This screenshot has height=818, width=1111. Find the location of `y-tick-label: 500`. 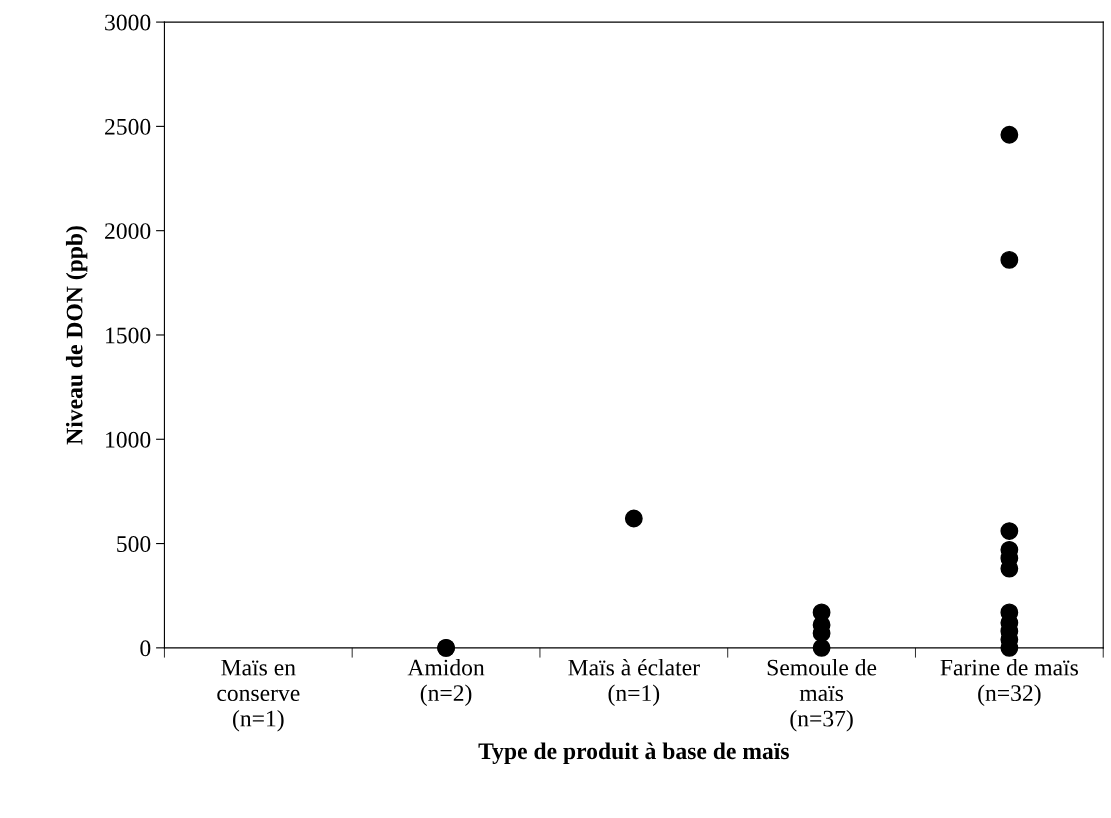

y-tick-label: 500 is located at coordinates (134, 544).